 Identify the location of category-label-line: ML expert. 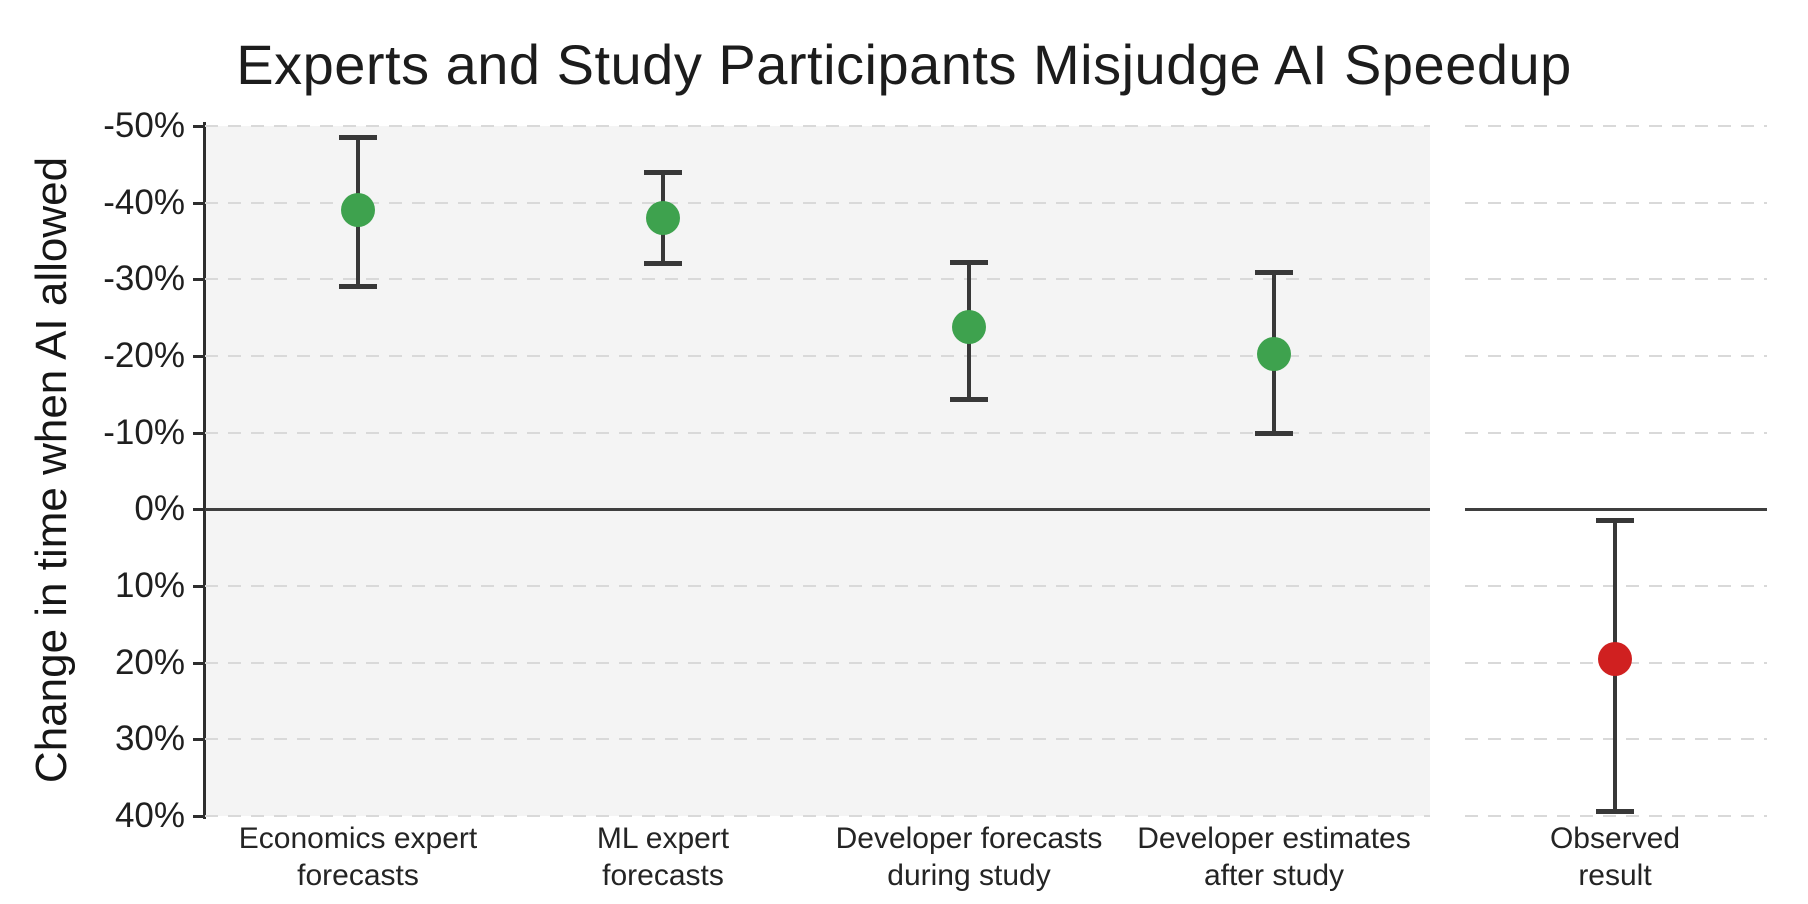
(663, 838).